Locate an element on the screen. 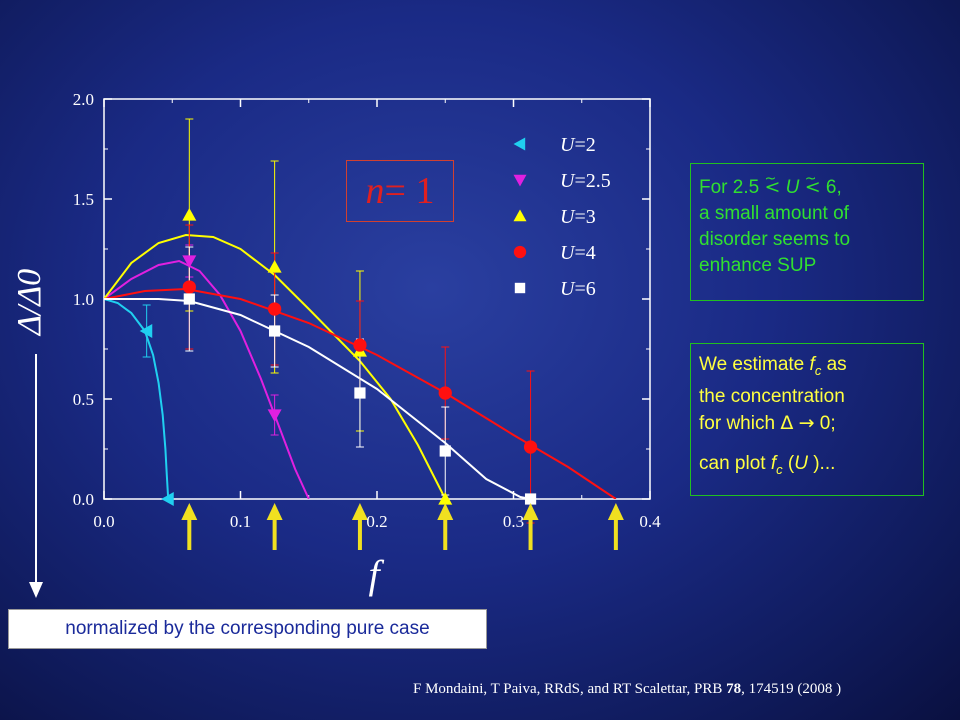  note2-line1: We estimate fc as is located at coordinates (773, 366).